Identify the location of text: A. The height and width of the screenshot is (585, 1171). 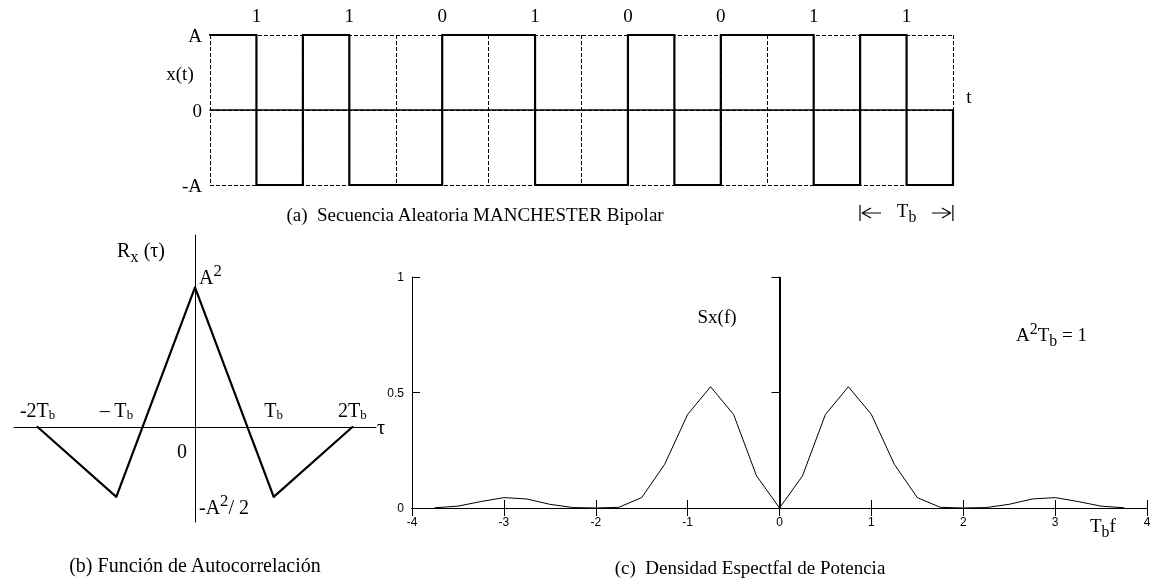
(195, 35).